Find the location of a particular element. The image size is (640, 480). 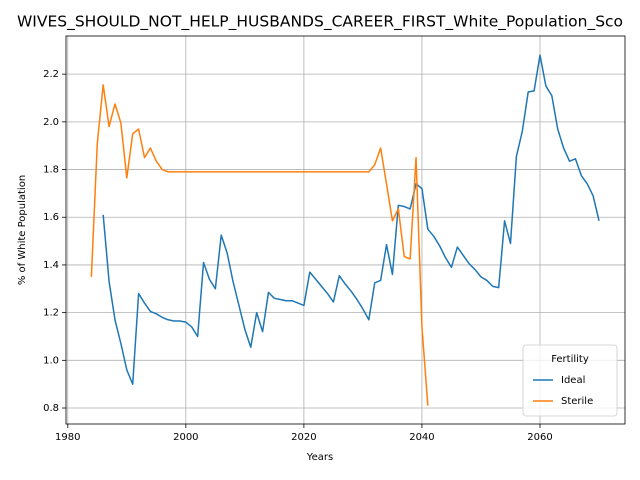

x-tick-label: 2000 is located at coordinates (185, 437).